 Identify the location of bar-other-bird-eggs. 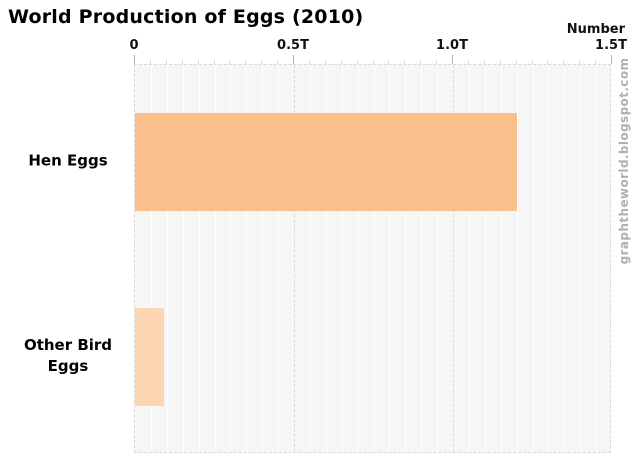
(149, 356).